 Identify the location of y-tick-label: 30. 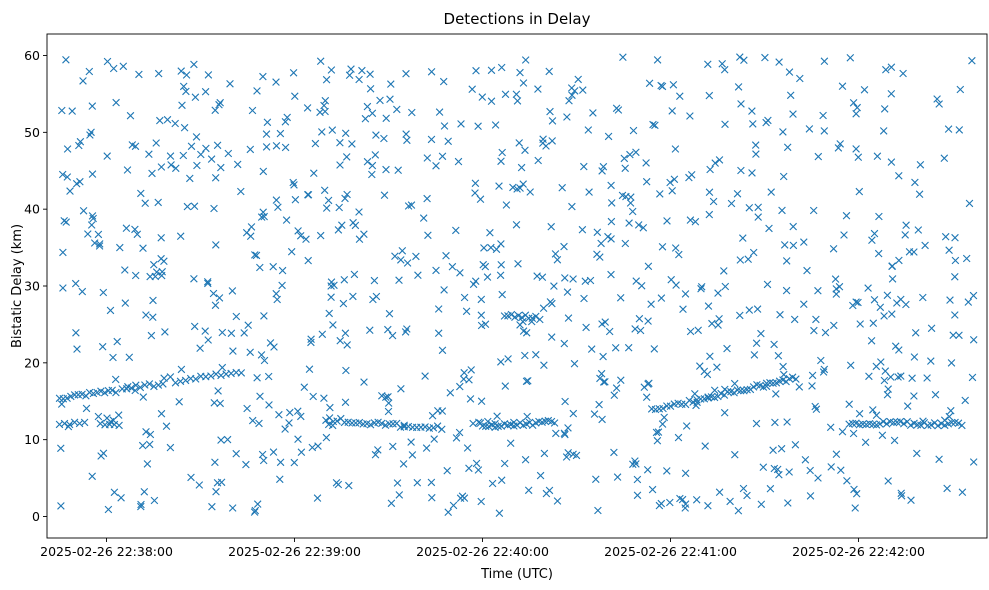
(32, 286).